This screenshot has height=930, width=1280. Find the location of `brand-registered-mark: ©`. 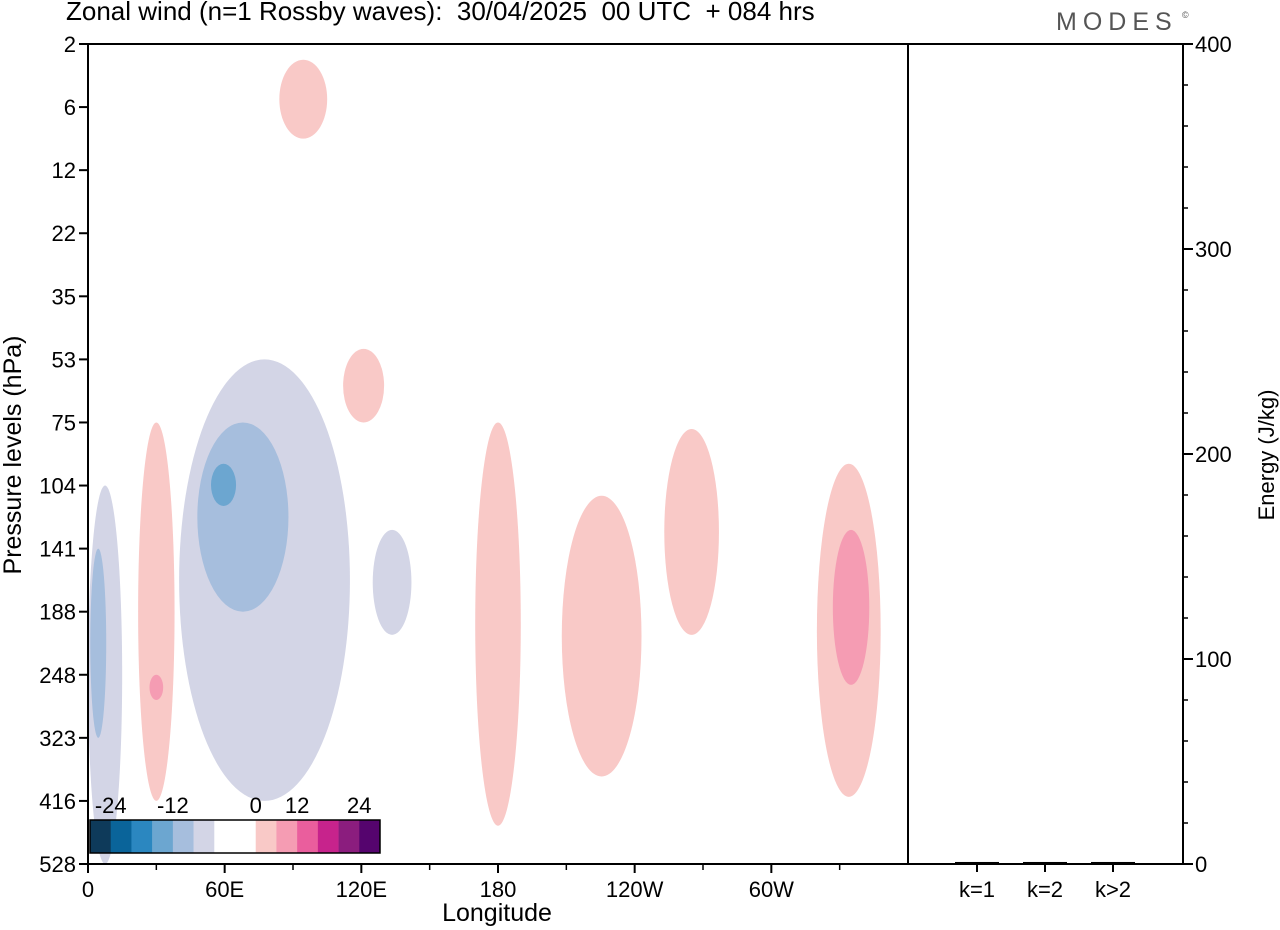

brand-registered-mark: © is located at coordinates (1185, 15).